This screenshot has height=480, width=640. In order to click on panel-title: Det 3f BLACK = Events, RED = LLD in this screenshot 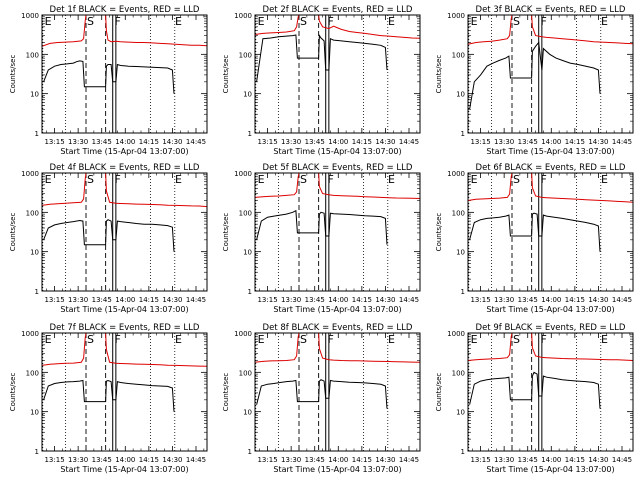, I will do `click(551, 10)`.